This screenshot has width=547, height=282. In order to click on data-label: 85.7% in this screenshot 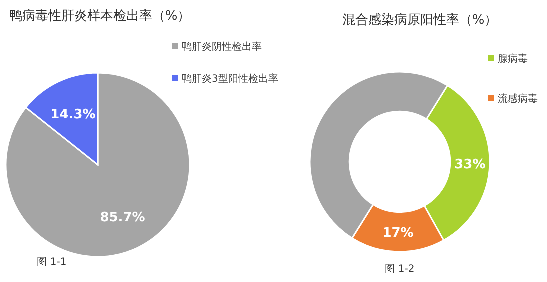, I will do `click(123, 218)`.